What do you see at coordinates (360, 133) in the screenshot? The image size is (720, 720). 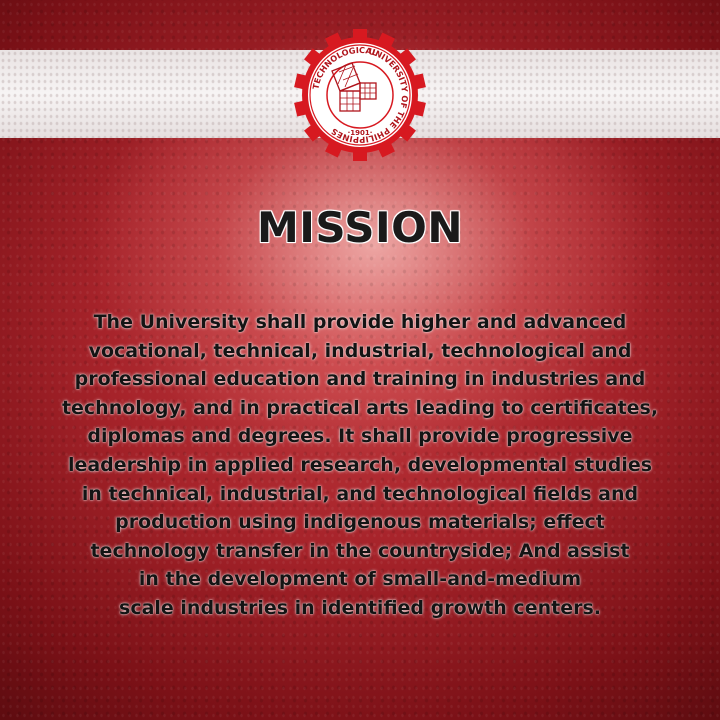 I see `seal-year: ·1901·` at bounding box center [360, 133].